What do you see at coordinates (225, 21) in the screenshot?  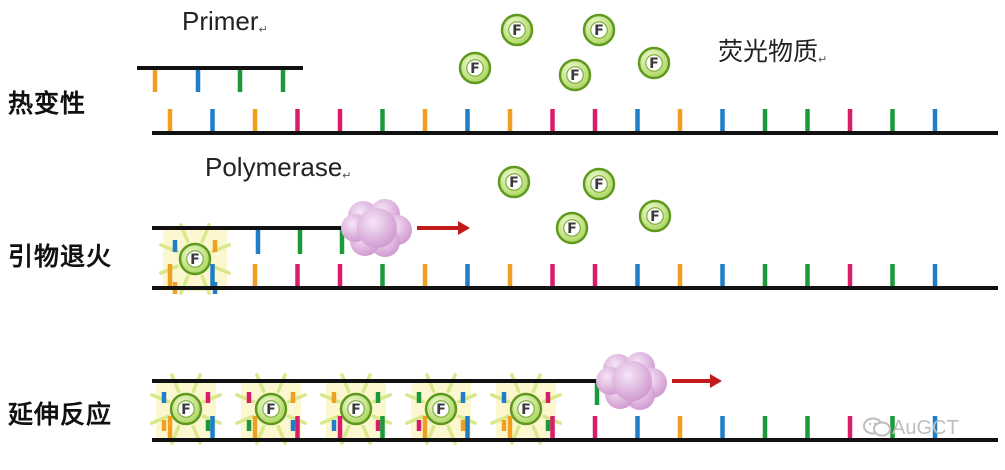 I see `primer-label: Primer↵` at bounding box center [225, 21].